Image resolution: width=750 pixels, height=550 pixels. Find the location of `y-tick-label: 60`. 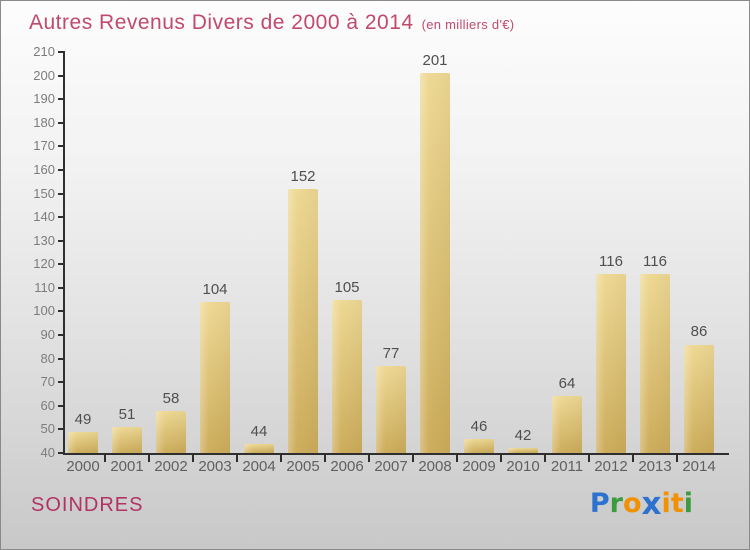

y-tick-label: 60 is located at coordinates (47, 405).